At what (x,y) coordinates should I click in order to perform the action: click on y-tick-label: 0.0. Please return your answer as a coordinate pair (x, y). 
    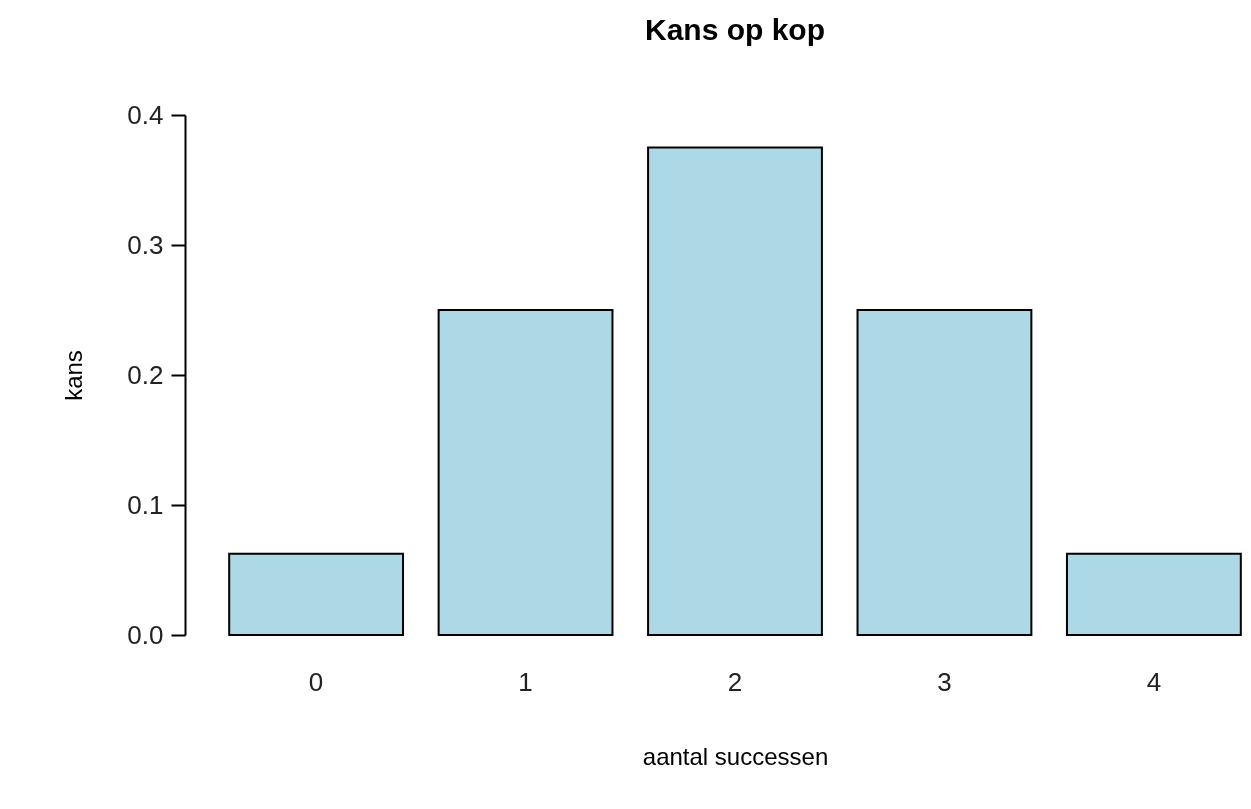
    Looking at the image, I should click on (145, 634).